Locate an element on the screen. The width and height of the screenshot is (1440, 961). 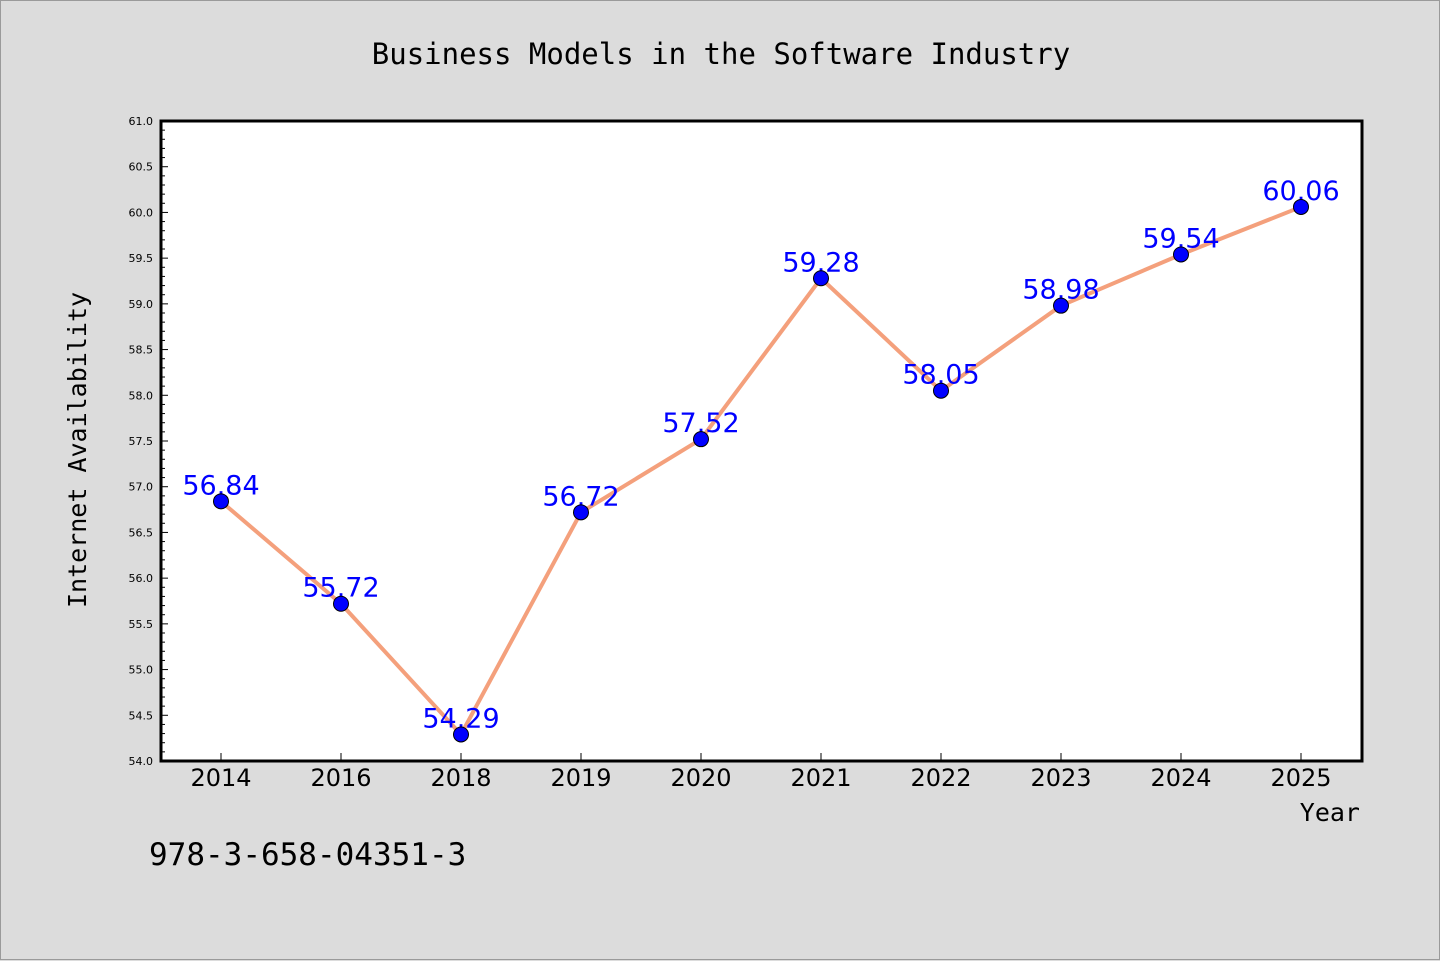
x-tick-label: 2020 is located at coordinates (700, 778).